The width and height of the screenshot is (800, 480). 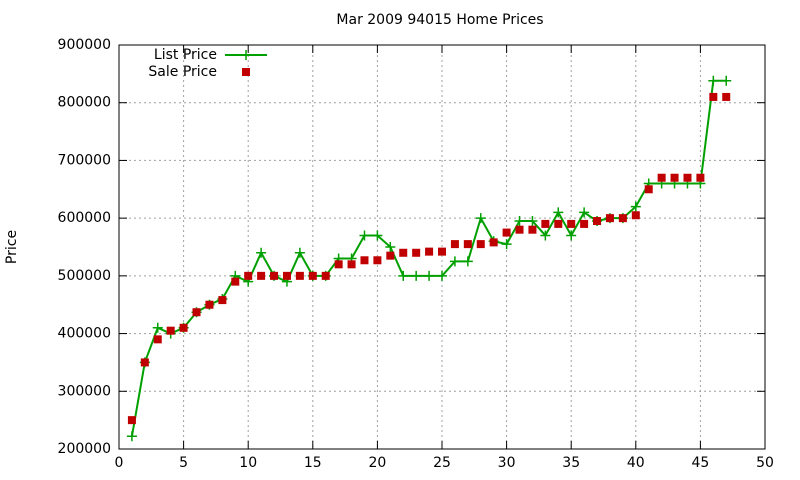 What do you see at coordinates (84, 391) in the screenshot?
I see `y-tick-label: 300000` at bounding box center [84, 391].